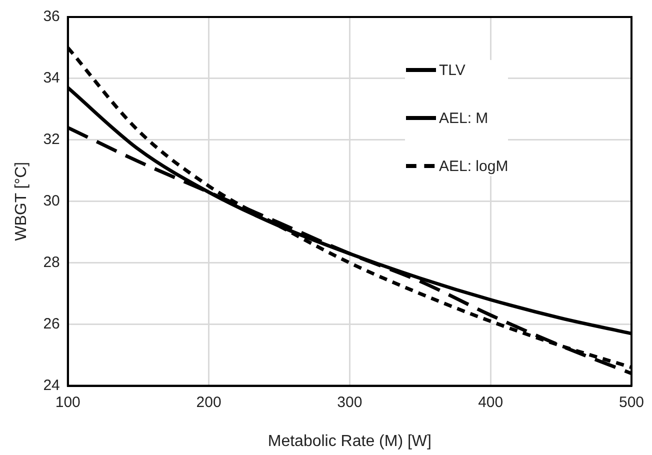 The width and height of the screenshot is (652, 455). What do you see at coordinates (209, 402) in the screenshot?
I see `x-tick-label: 200` at bounding box center [209, 402].